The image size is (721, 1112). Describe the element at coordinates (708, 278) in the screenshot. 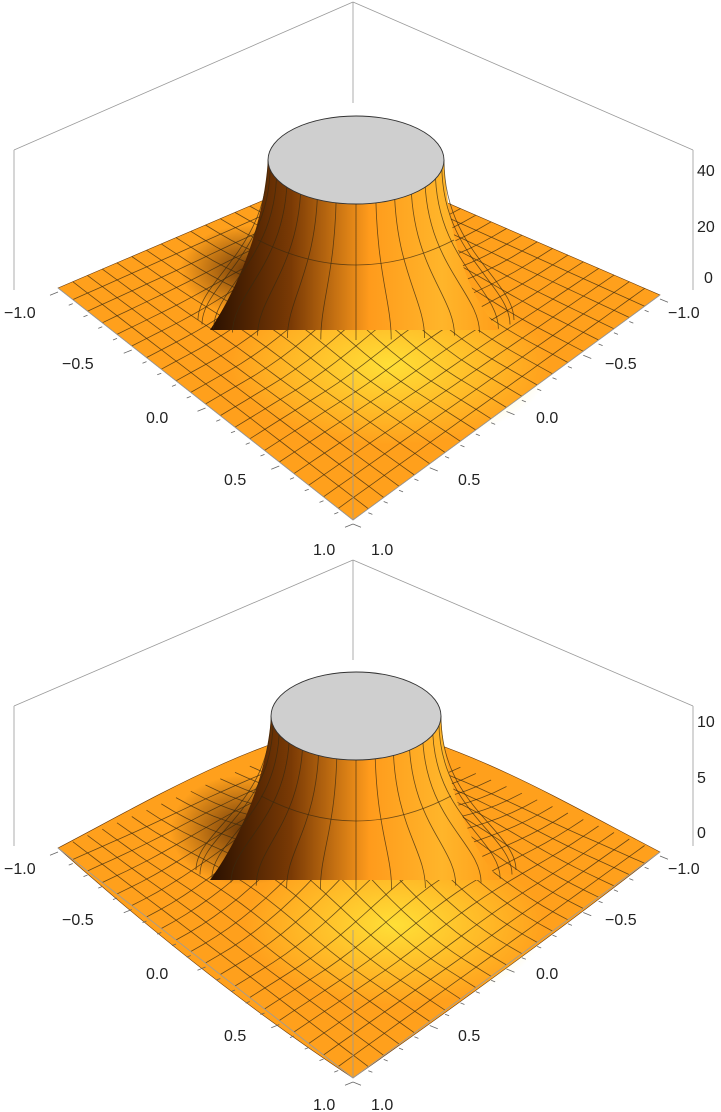

I see `z-tick-label: 0` at that location.